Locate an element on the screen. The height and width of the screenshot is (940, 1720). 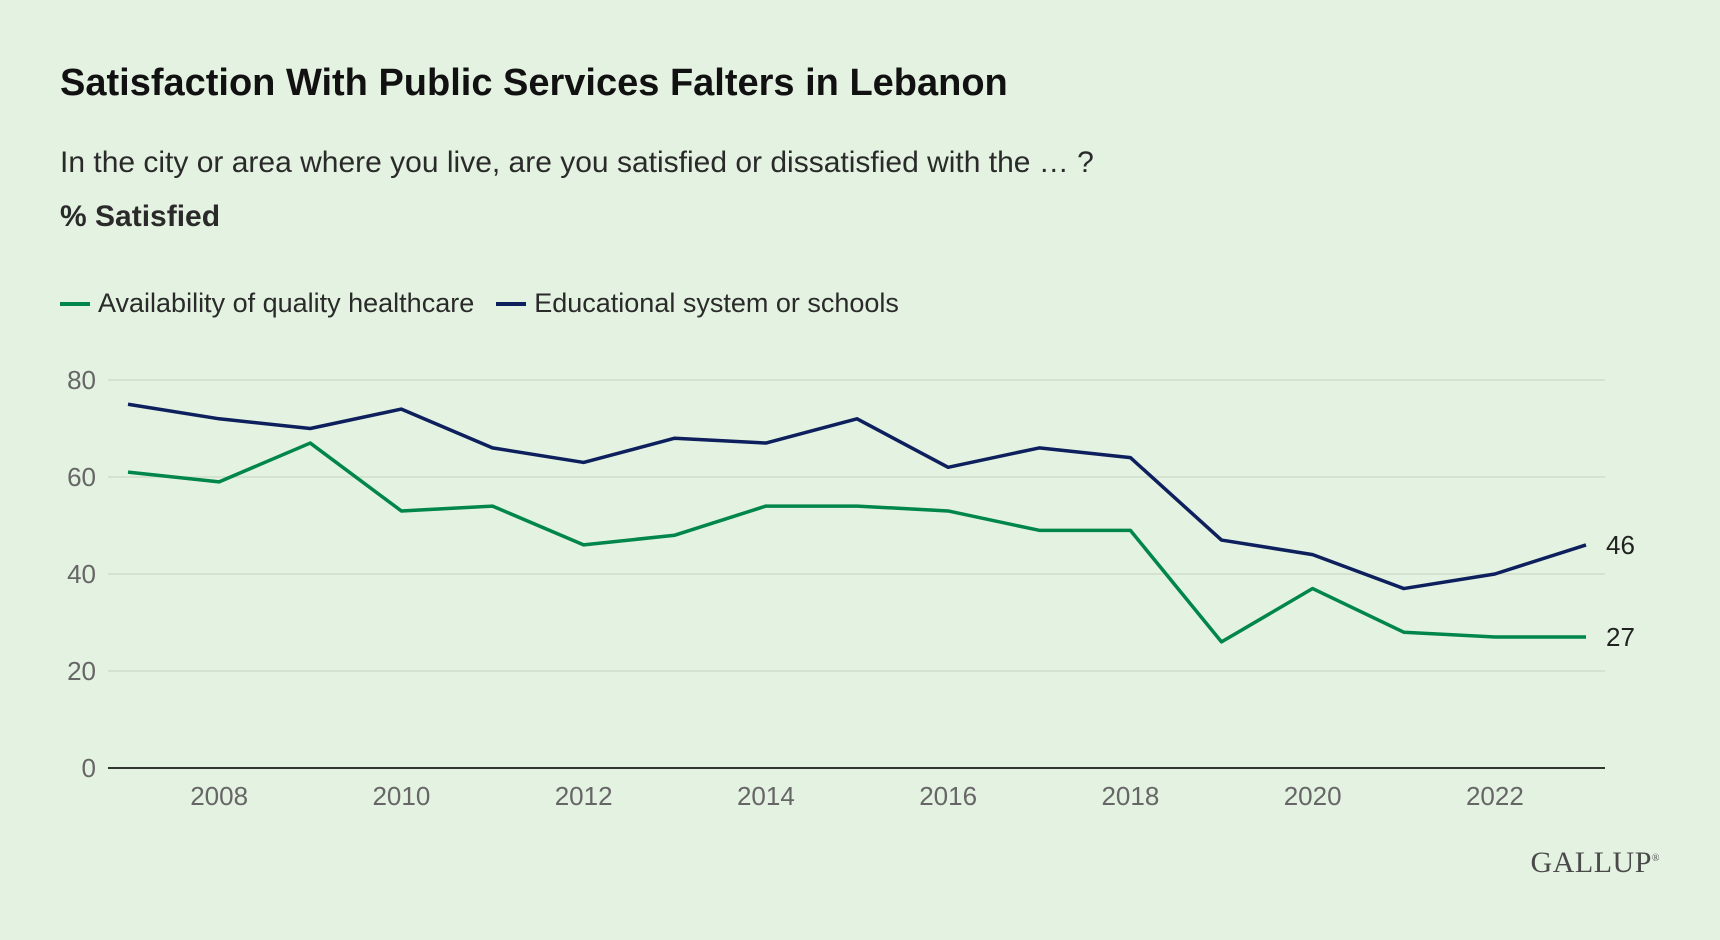
measure-label: % Satisfied is located at coordinates (140, 216).